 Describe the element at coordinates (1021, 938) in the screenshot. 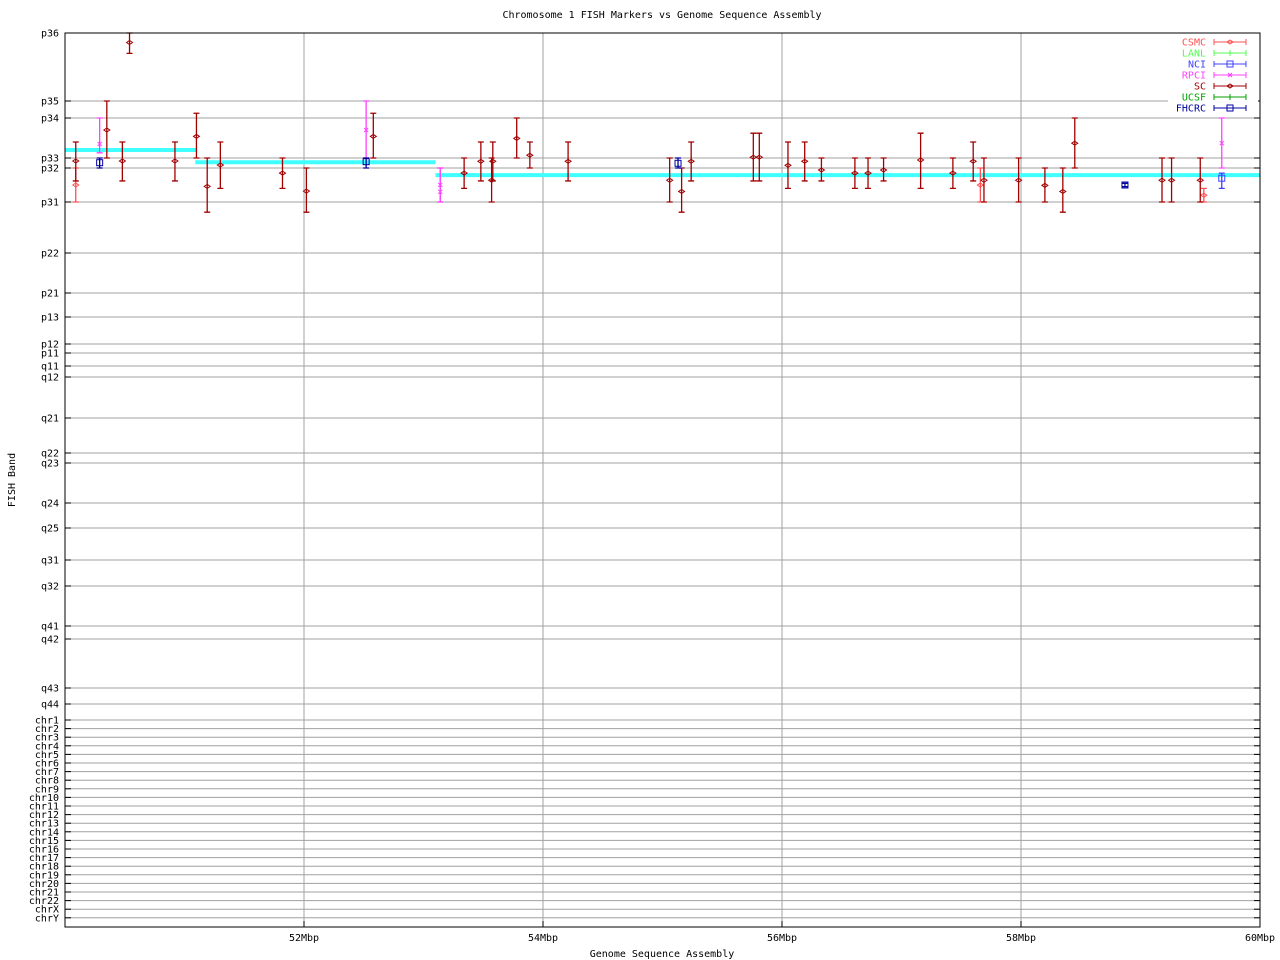

I see `x-tick-label: 58Mbp` at that location.